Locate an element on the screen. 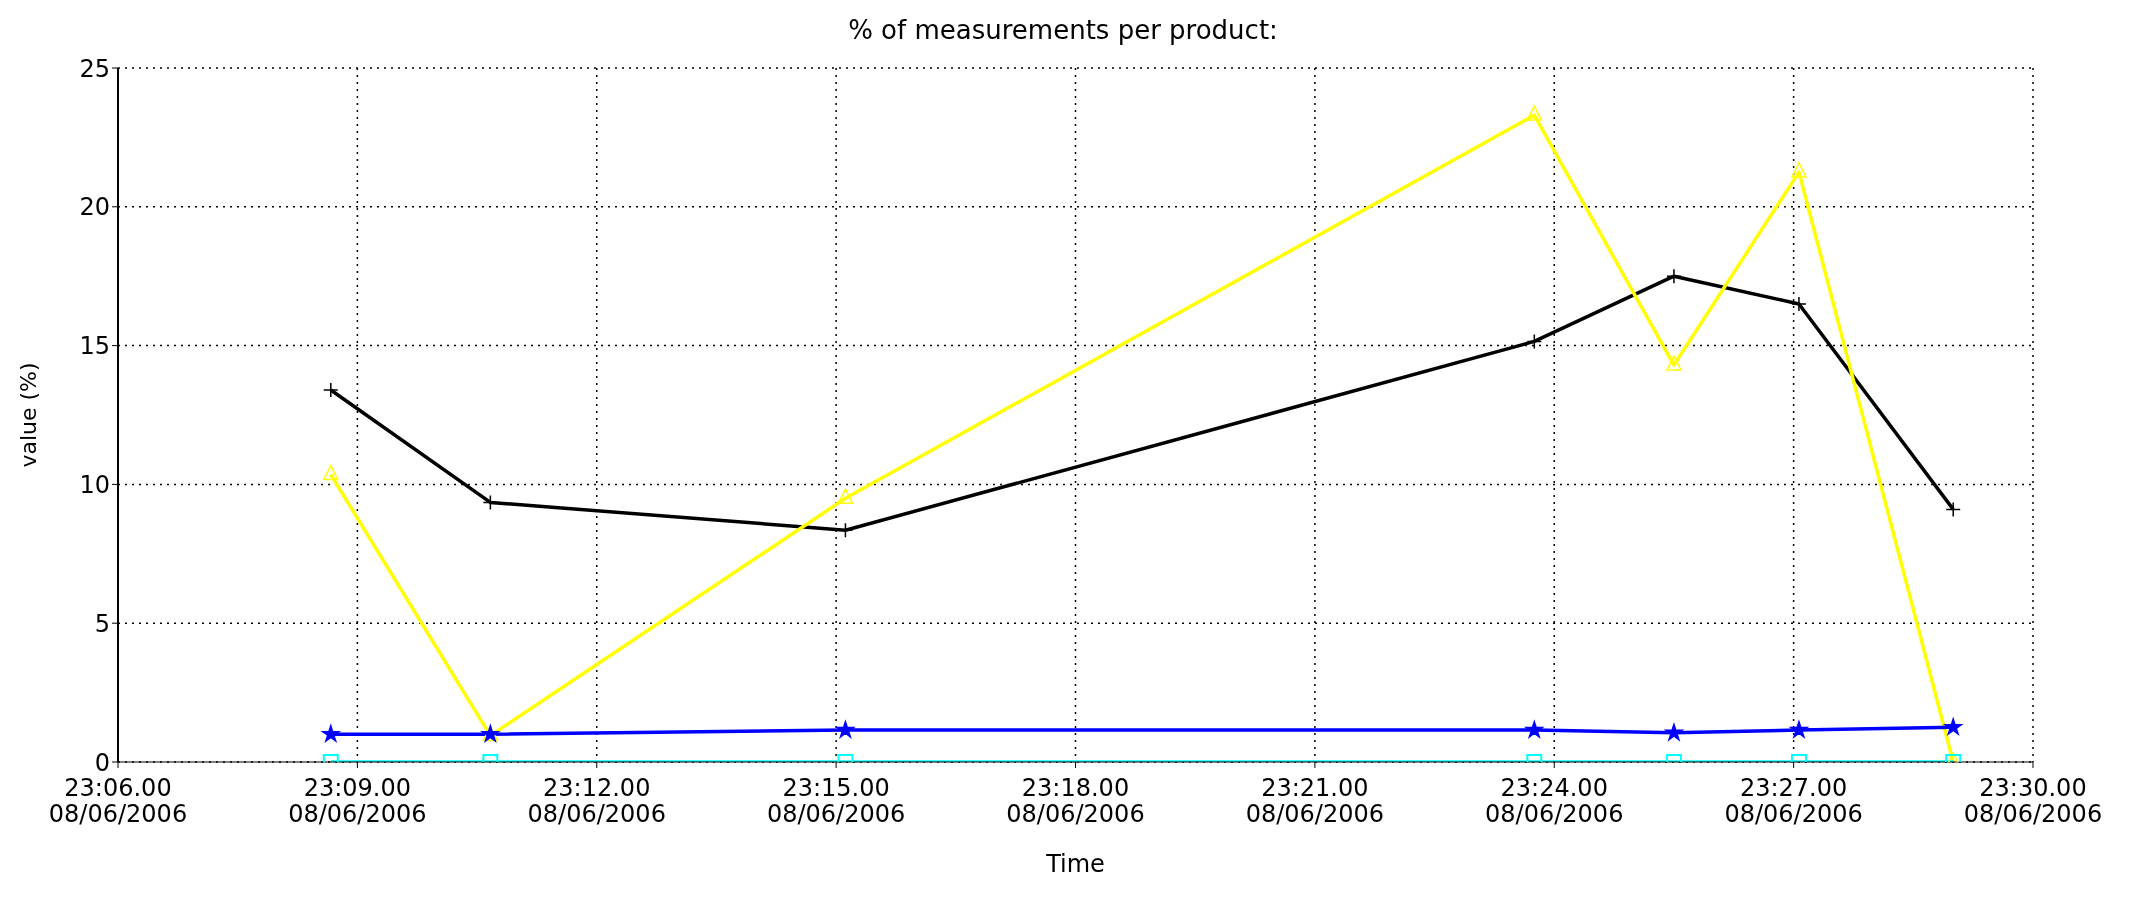 The width and height of the screenshot is (2129, 910). x-axis-title: Time is located at coordinates (1075, 864).